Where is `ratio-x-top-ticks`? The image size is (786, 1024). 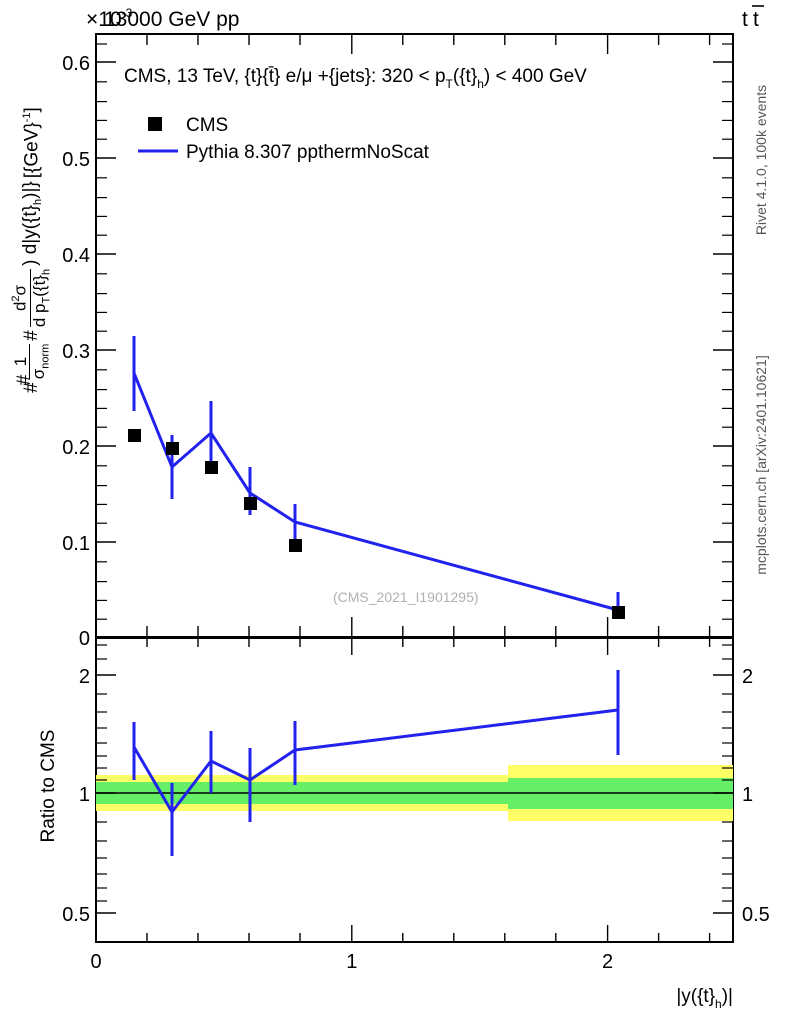 ratio-x-top-ticks is located at coordinates (403, 646).